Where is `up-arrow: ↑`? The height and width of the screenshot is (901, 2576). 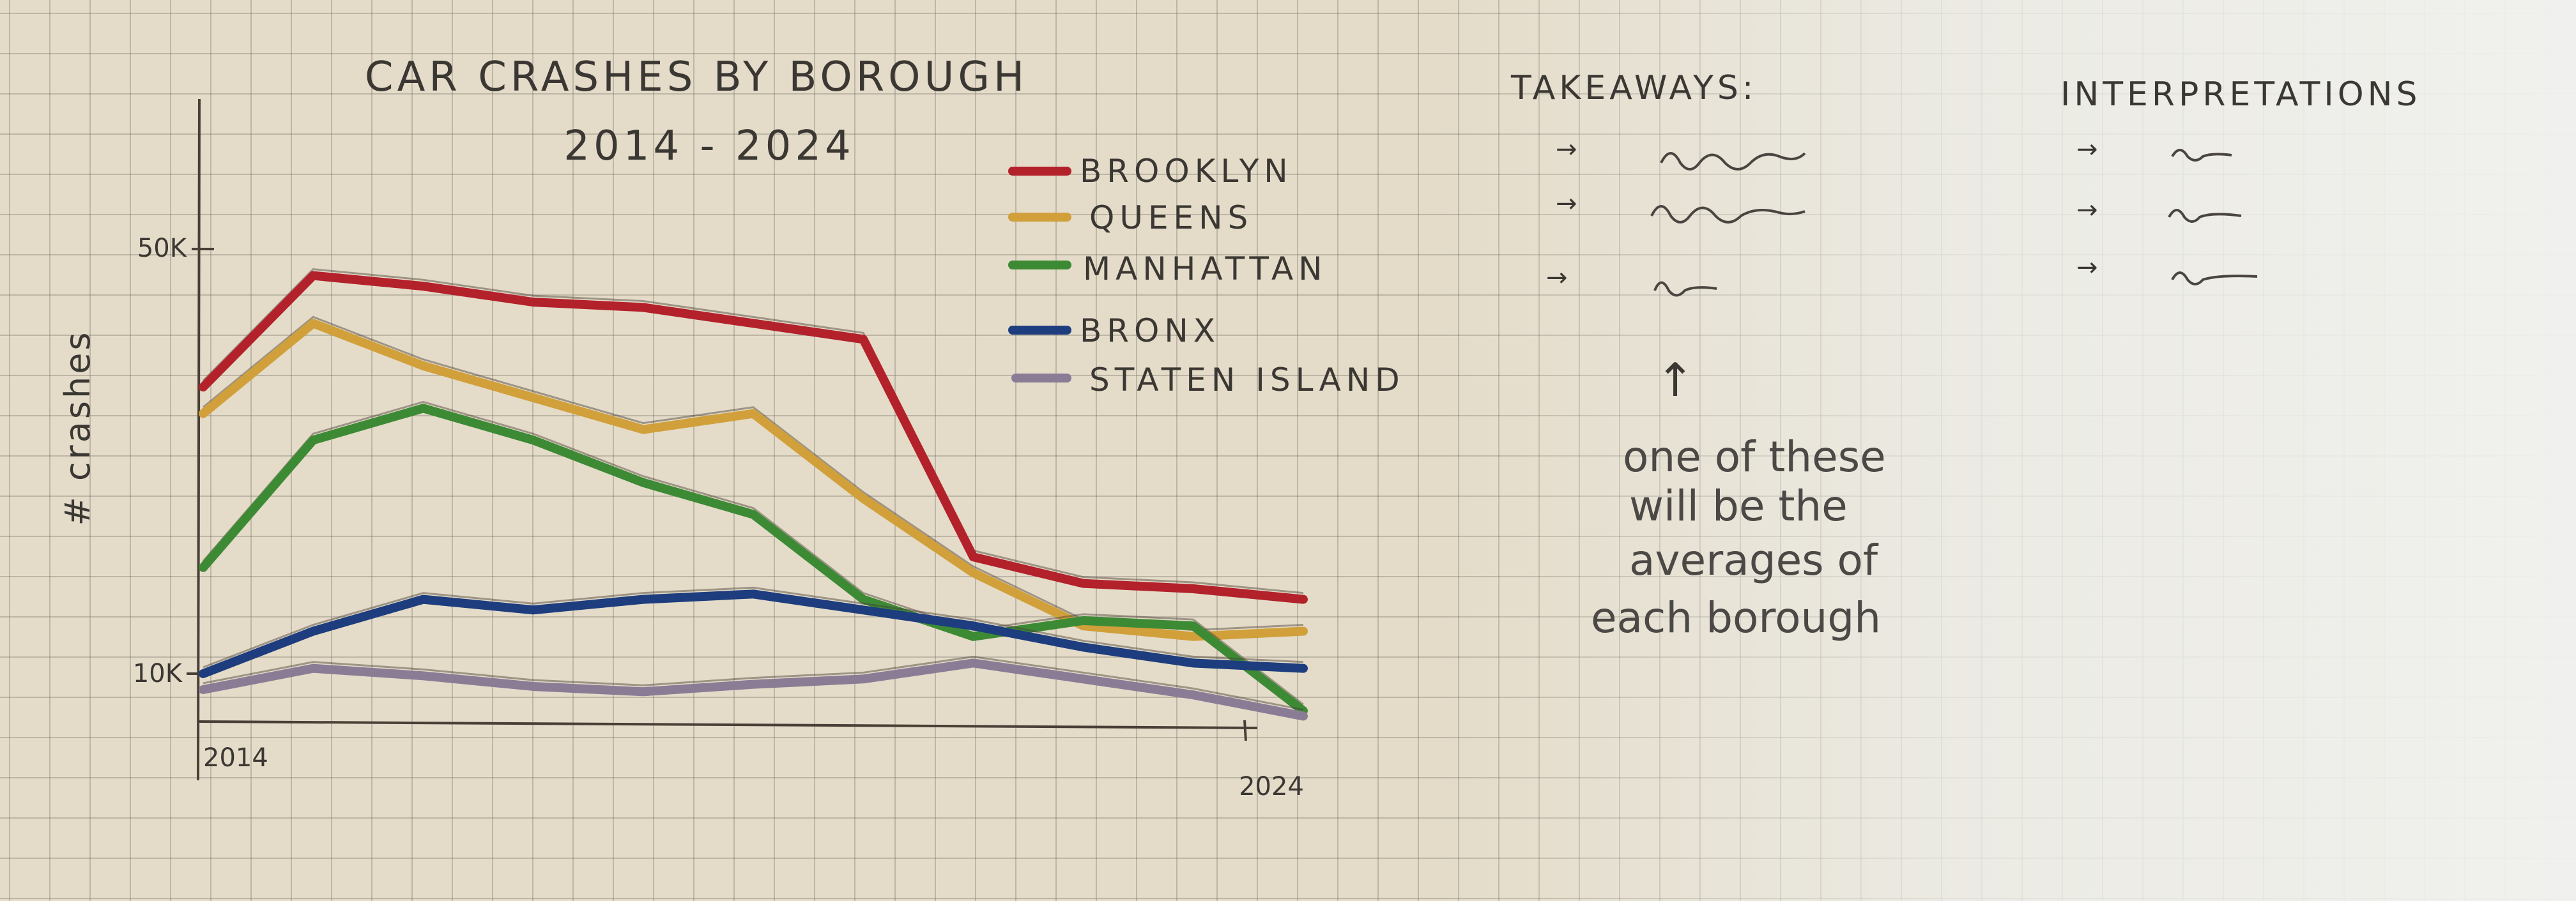
up-arrow: ↑ is located at coordinates (1675, 380).